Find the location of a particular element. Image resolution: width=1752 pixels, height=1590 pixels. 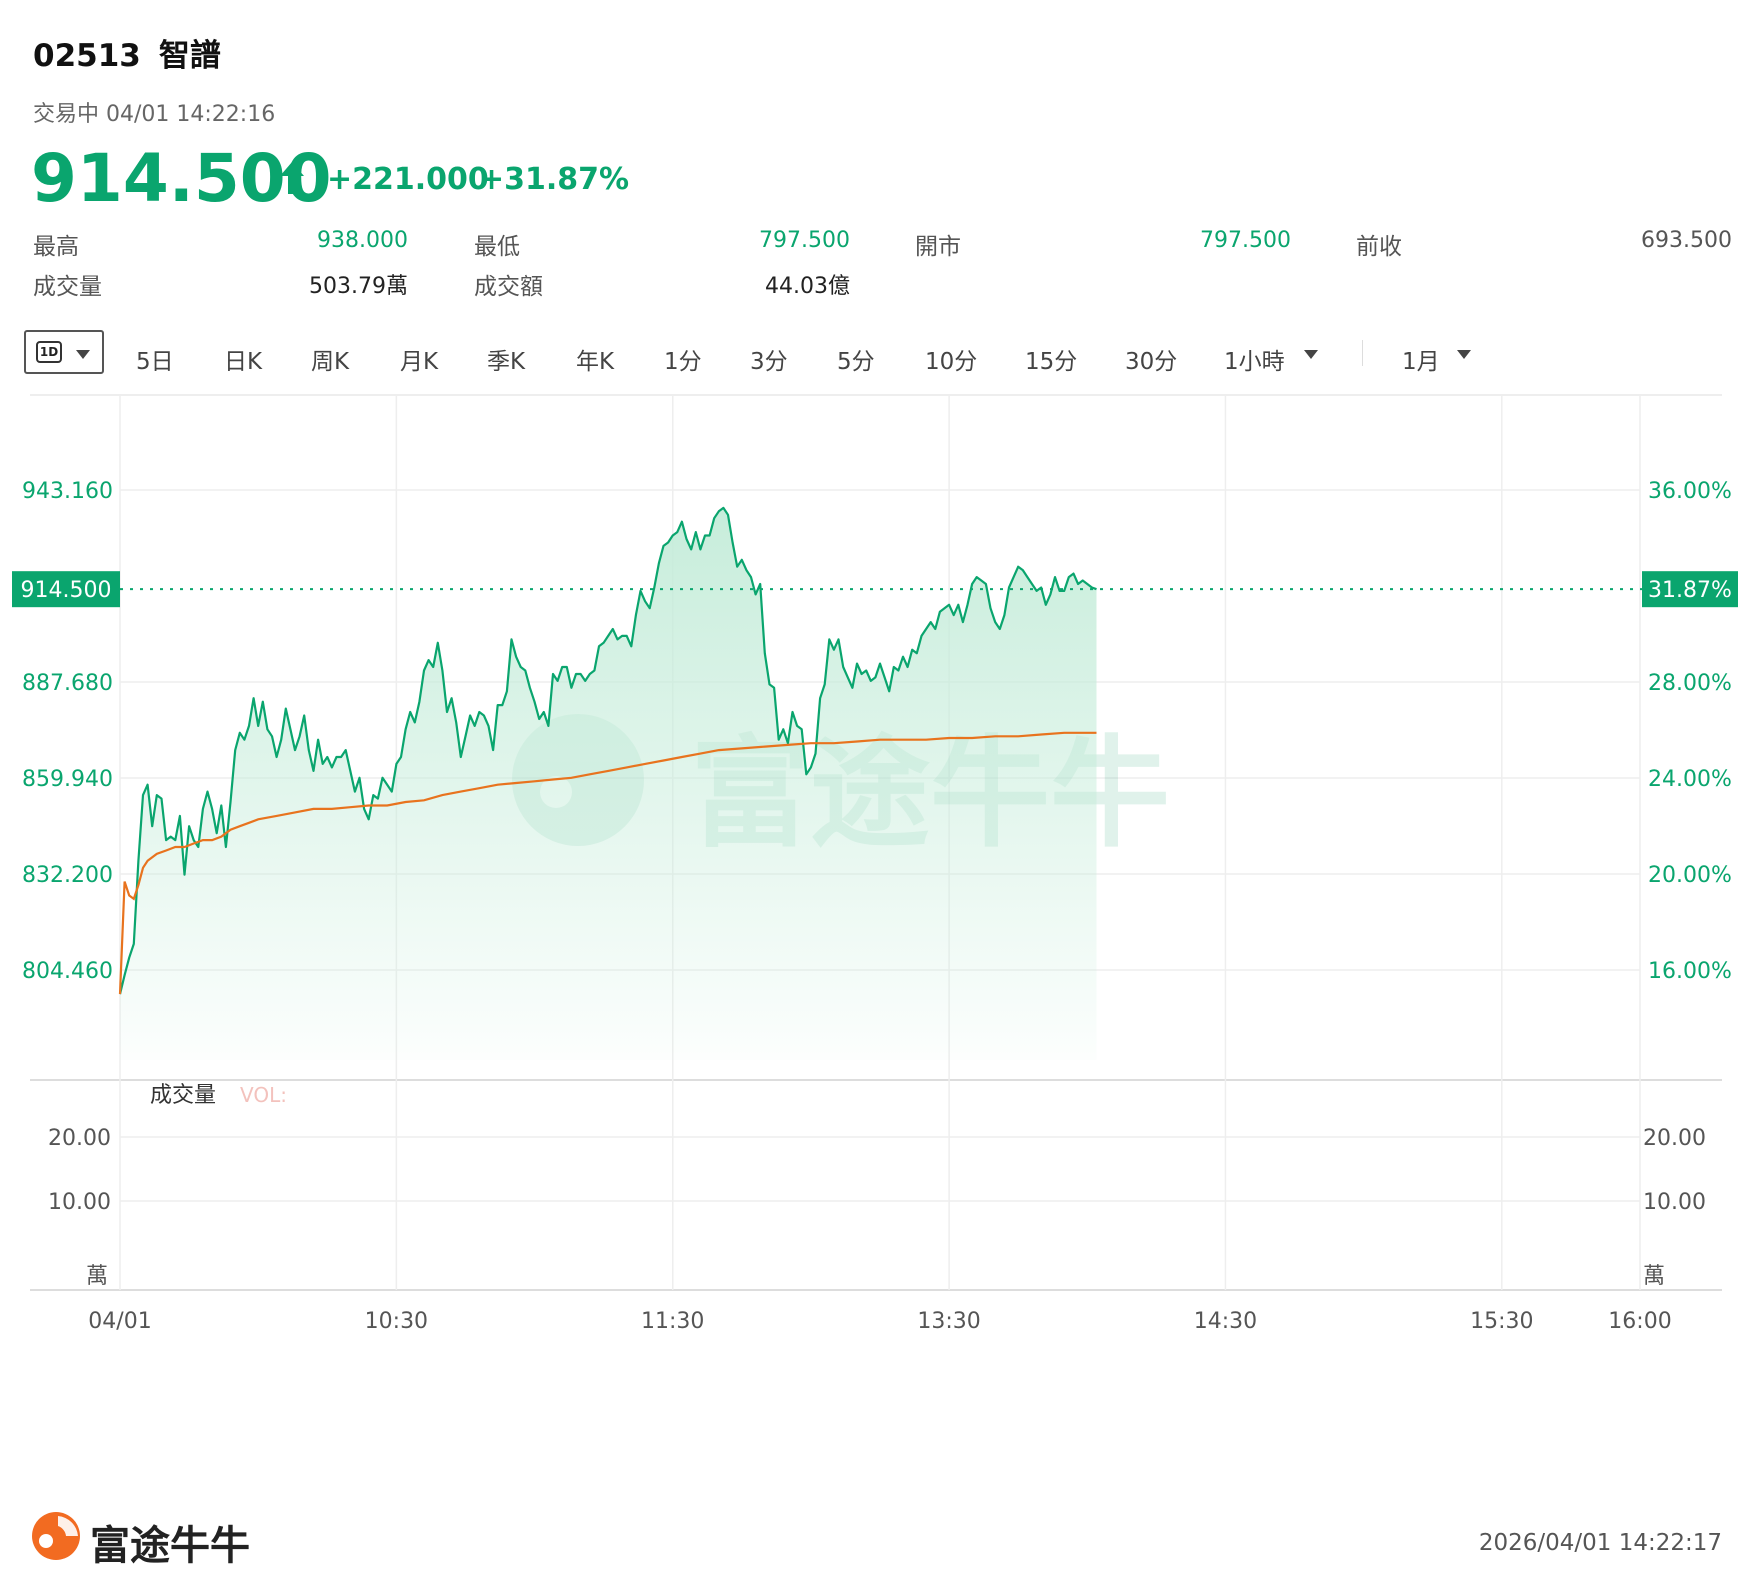

period-1d-selector: 1D is located at coordinates (64, 352).